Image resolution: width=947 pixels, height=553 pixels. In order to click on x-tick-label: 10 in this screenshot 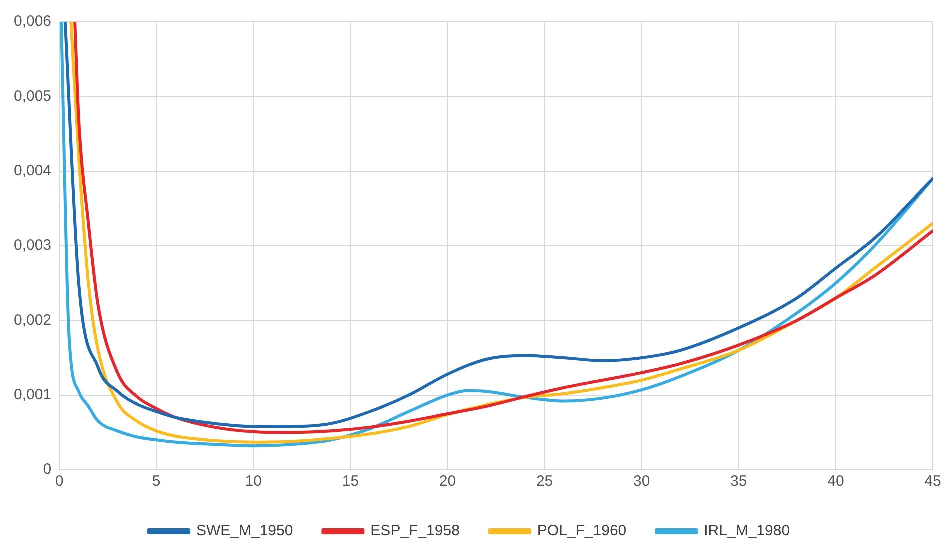, I will do `click(253, 481)`.